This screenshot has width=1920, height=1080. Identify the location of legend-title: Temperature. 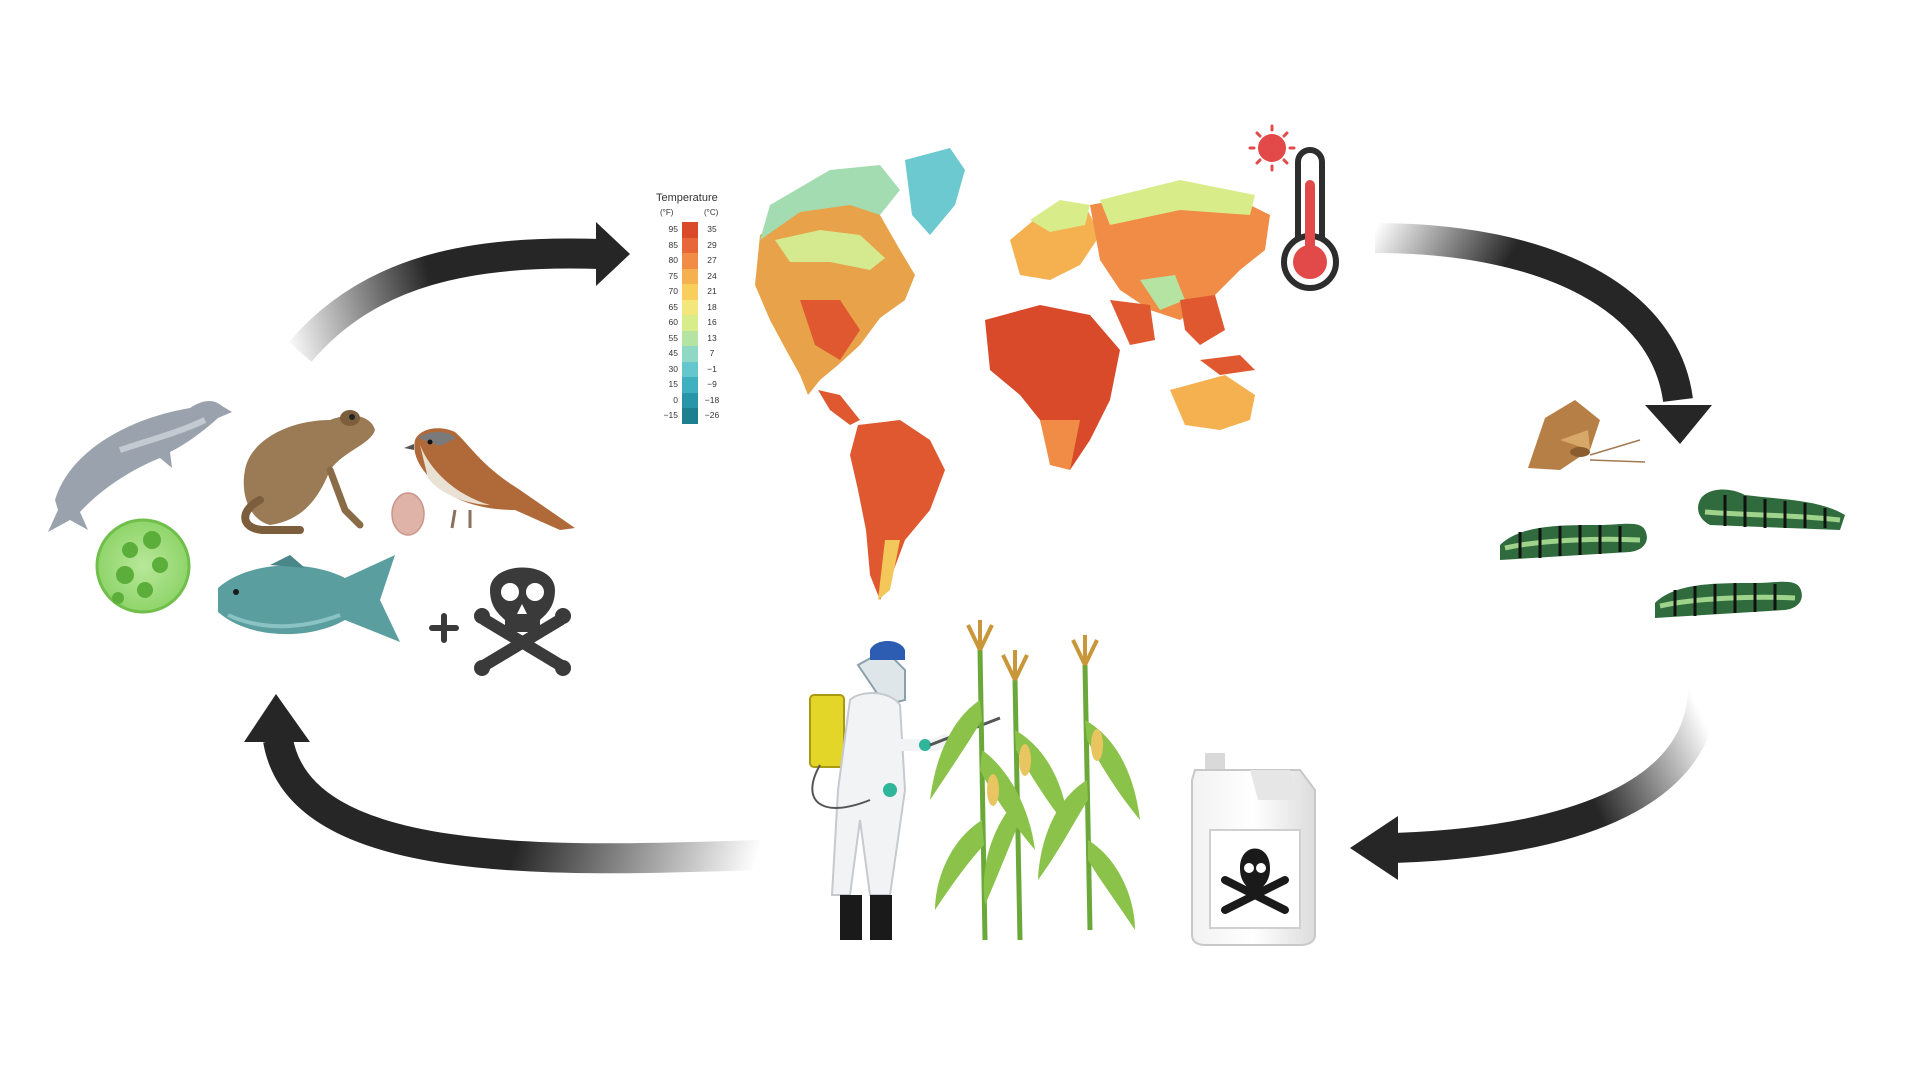
(687, 198).